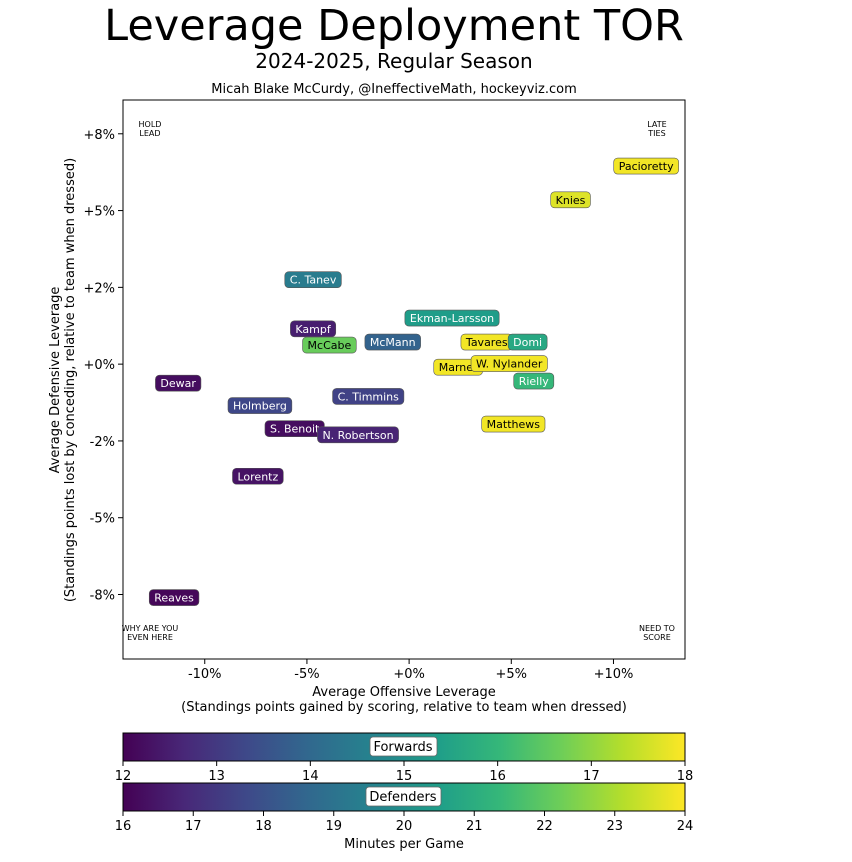 The width and height of the screenshot is (852, 862). I want to click on corner-bottom-right-line2: SCORE, so click(657, 637).